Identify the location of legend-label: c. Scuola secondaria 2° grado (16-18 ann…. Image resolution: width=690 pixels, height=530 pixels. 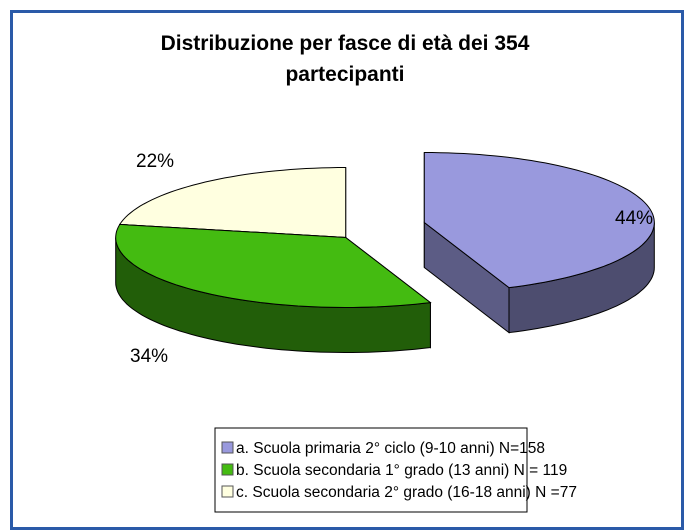
(406, 492).